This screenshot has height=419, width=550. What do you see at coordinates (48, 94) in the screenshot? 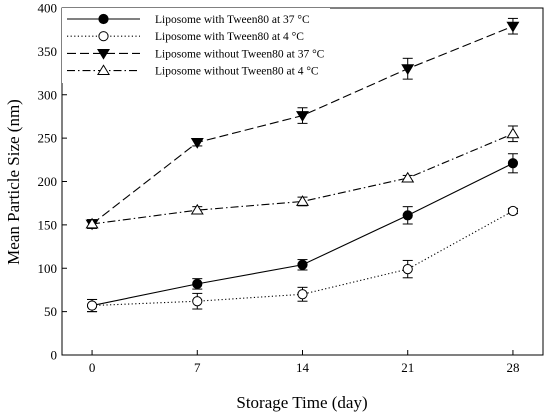
I see `y-tick-label: 300` at bounding box center [48, 94].